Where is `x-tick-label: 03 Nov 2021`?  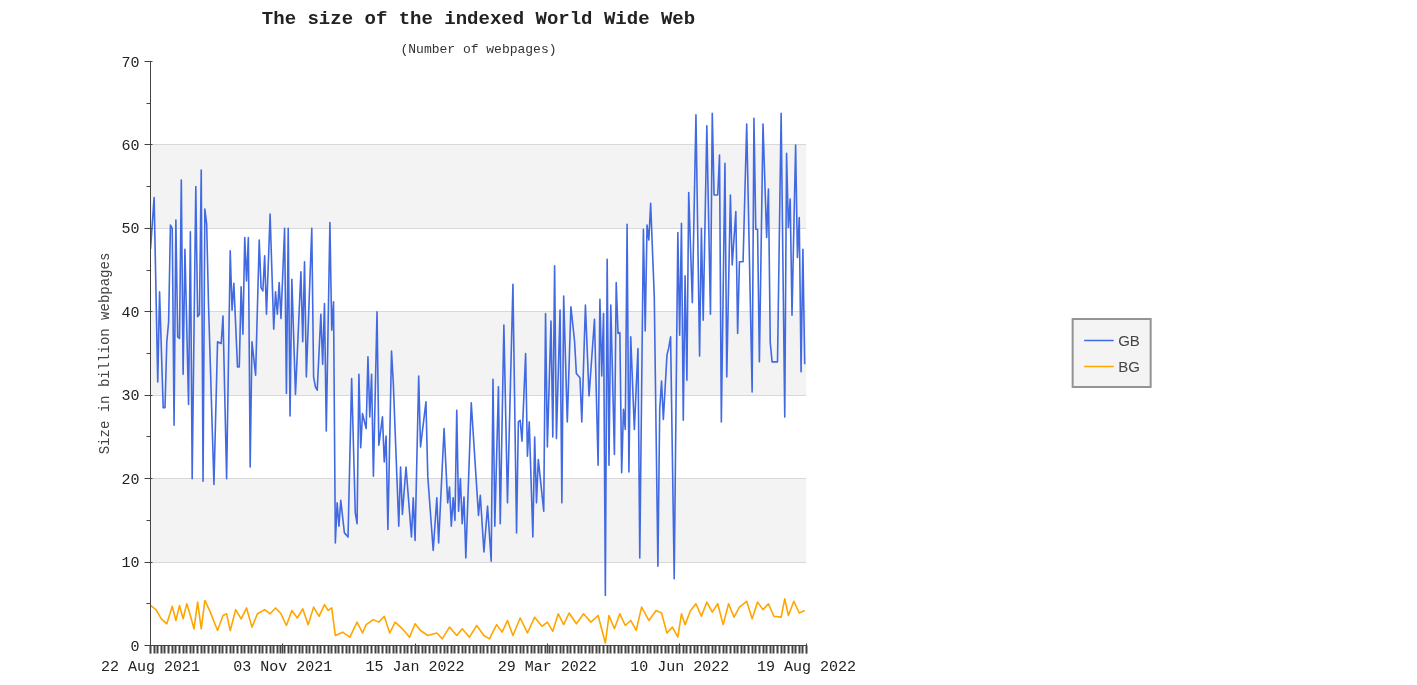
x-tick-label: 03 Nov 2021 is located at coordinates (283, 667).